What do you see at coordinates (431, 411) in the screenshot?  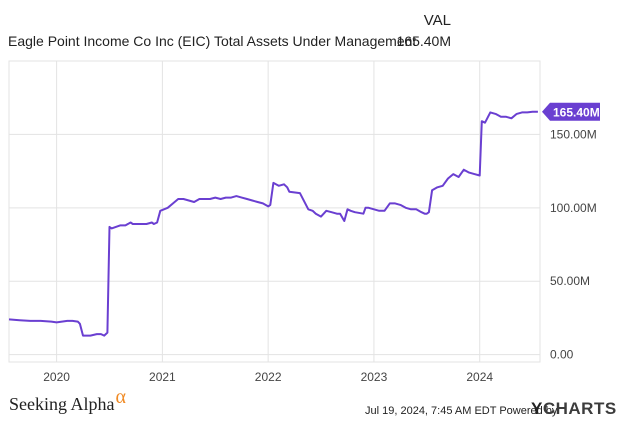 I see `timestamp-text: Jul 19, 2024, 7:45 AM EDT` at bounding box center [431, 411].